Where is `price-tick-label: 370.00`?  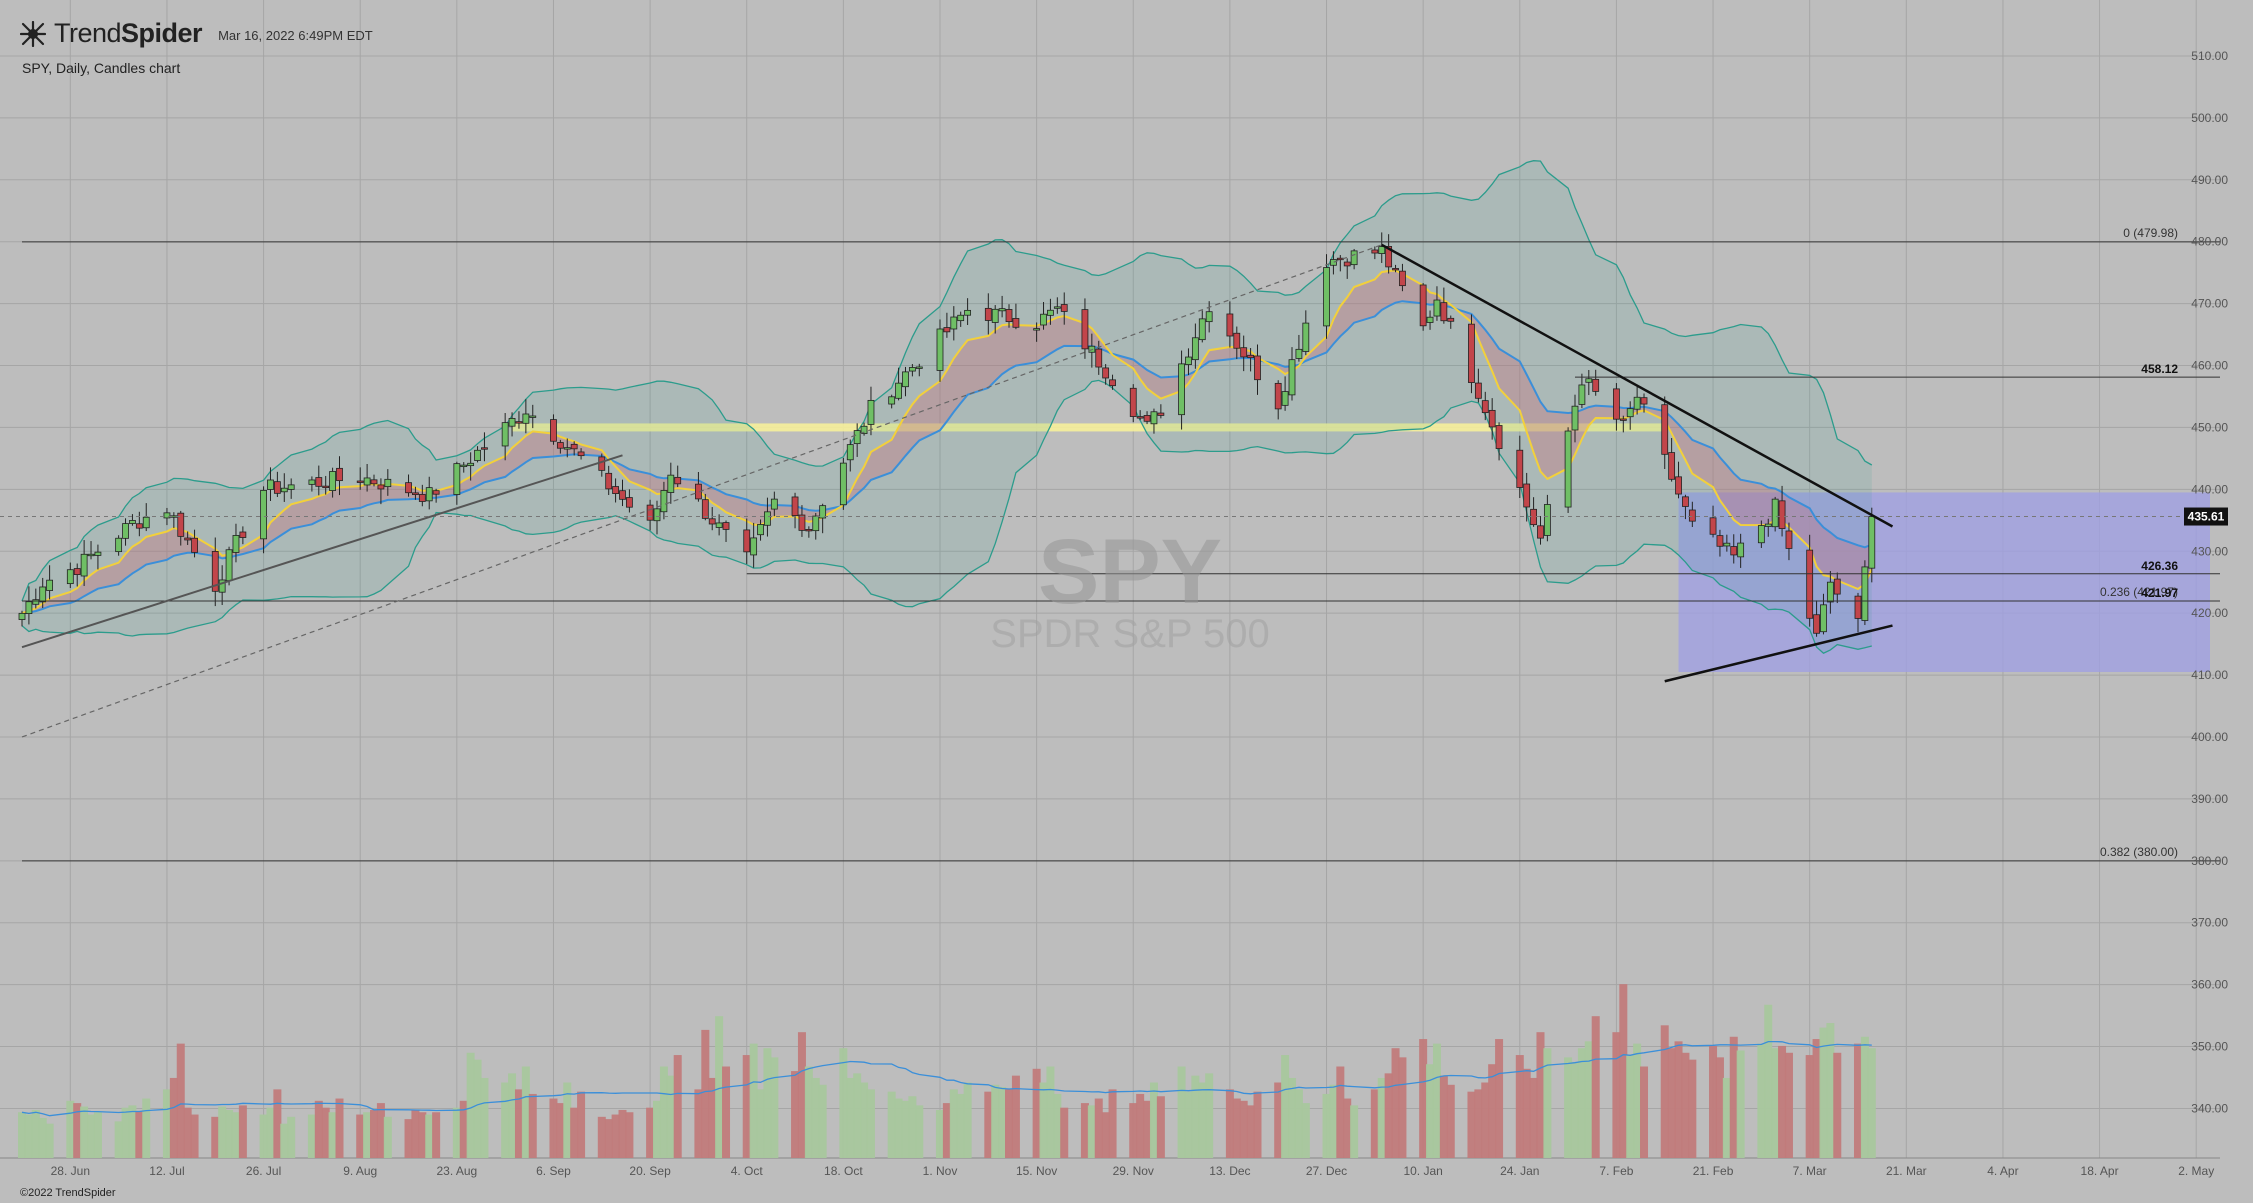
price-tick-label: 370.00 is located at coordinates (2209, 923).